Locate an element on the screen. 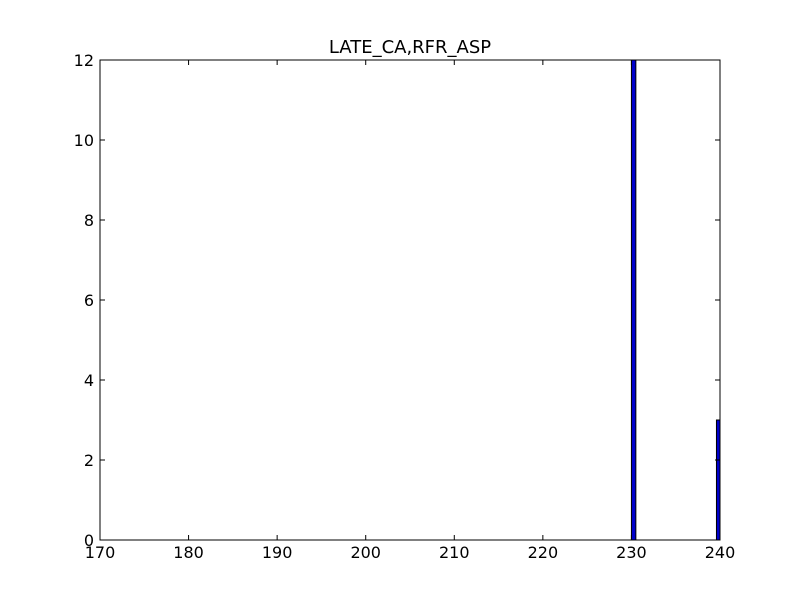  y-tick-label: 12 is located at coordinates (84, 60).